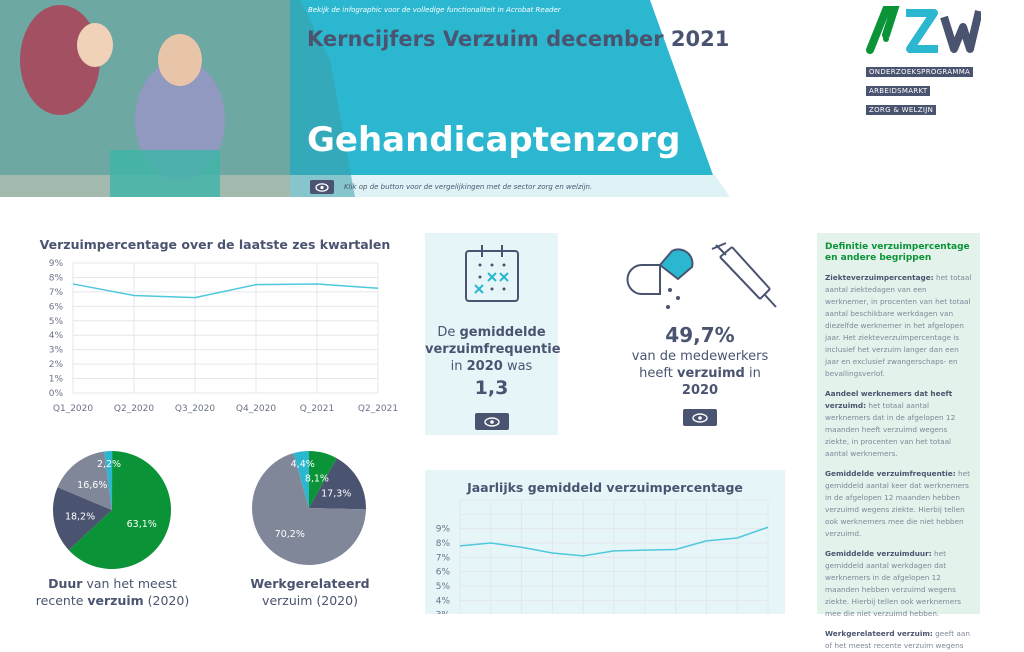 This screenshot has height=652, width=1024. What do you see at coordinates (115, 600) in the screenshot?
I see `pie0-l2bold: verzuim` at bounding box center [115, 600].